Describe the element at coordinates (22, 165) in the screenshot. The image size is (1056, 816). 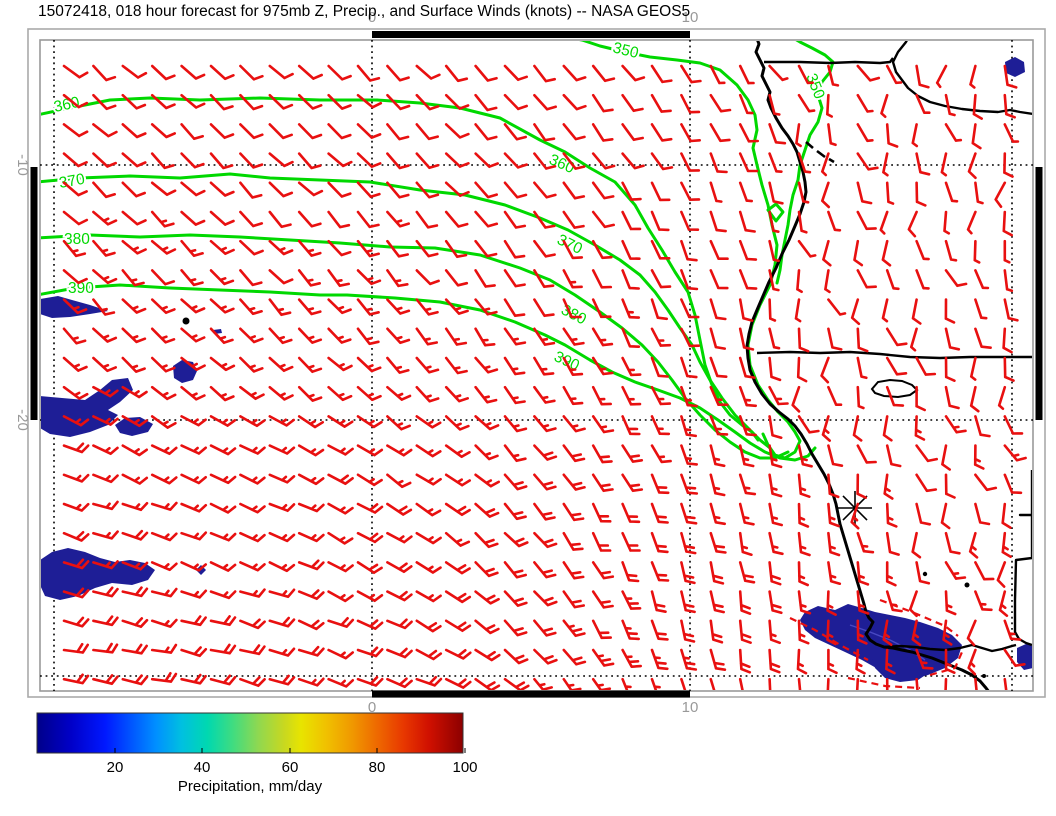
I see `left-tick-label: -10` at that location.